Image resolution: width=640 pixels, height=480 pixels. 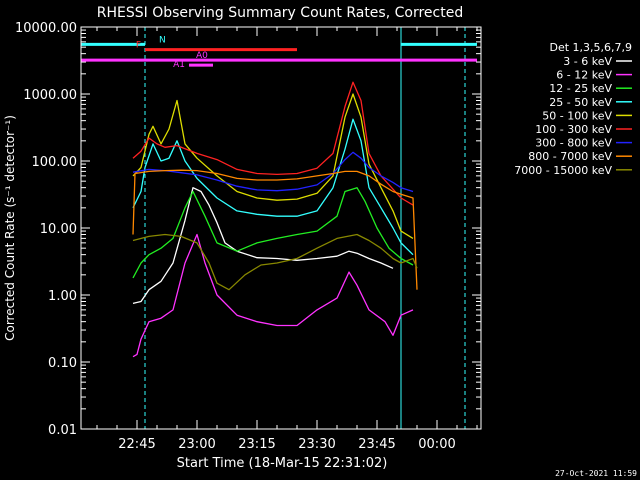 I want to click on x-axis-label: Start Time (18-Mar-15 22:31:02), so click(x=282, y=463).